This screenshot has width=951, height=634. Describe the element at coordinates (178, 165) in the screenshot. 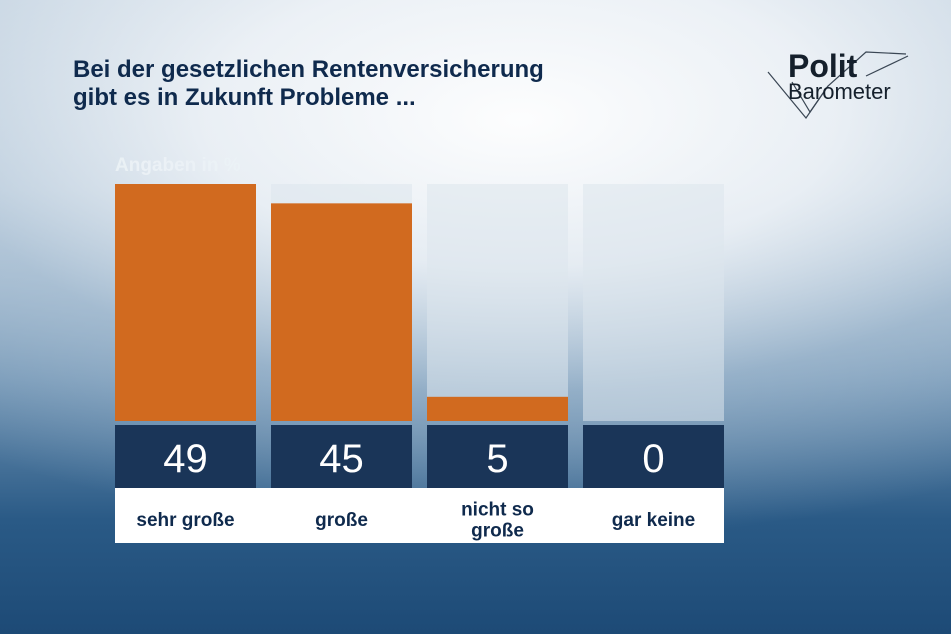

I see `unit-label: Angaben in %` at that location.